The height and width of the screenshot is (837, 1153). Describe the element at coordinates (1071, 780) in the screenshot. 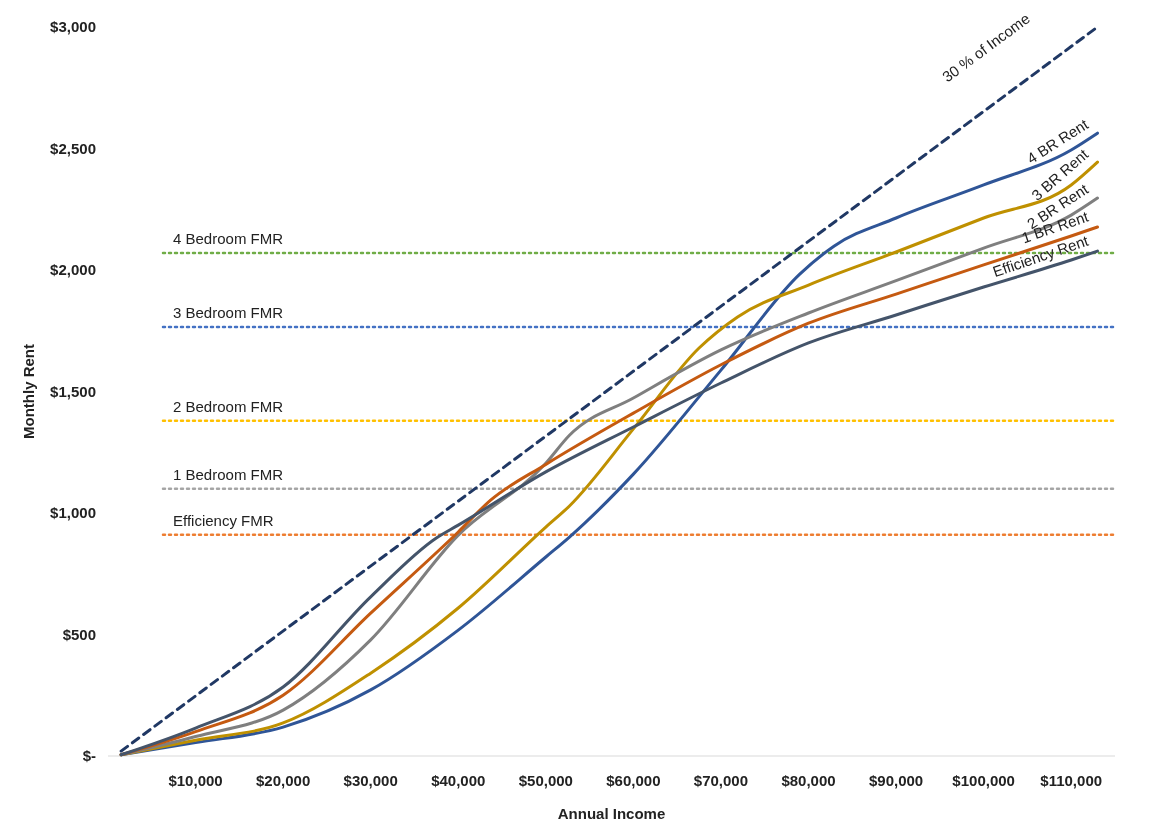

I see `x-tick-label: $110,000` at that location.